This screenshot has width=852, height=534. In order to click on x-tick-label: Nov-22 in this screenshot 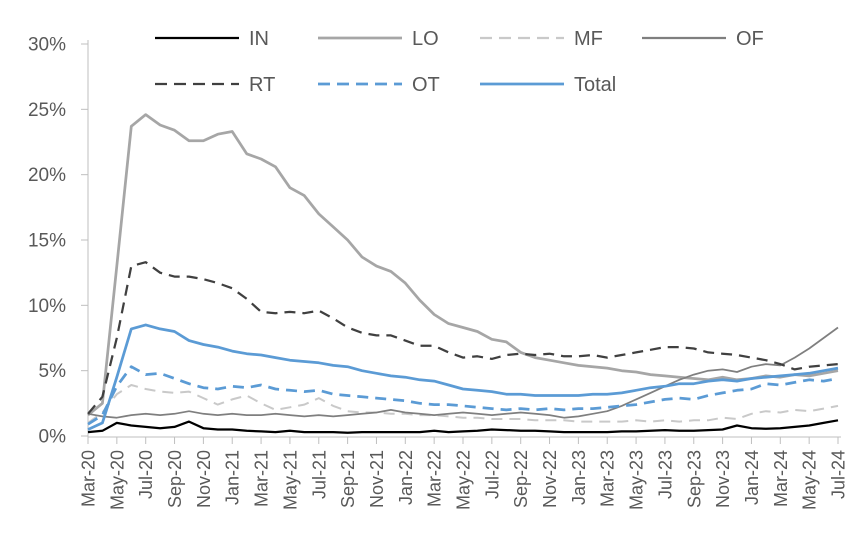, I will do `click(550, 479)`.